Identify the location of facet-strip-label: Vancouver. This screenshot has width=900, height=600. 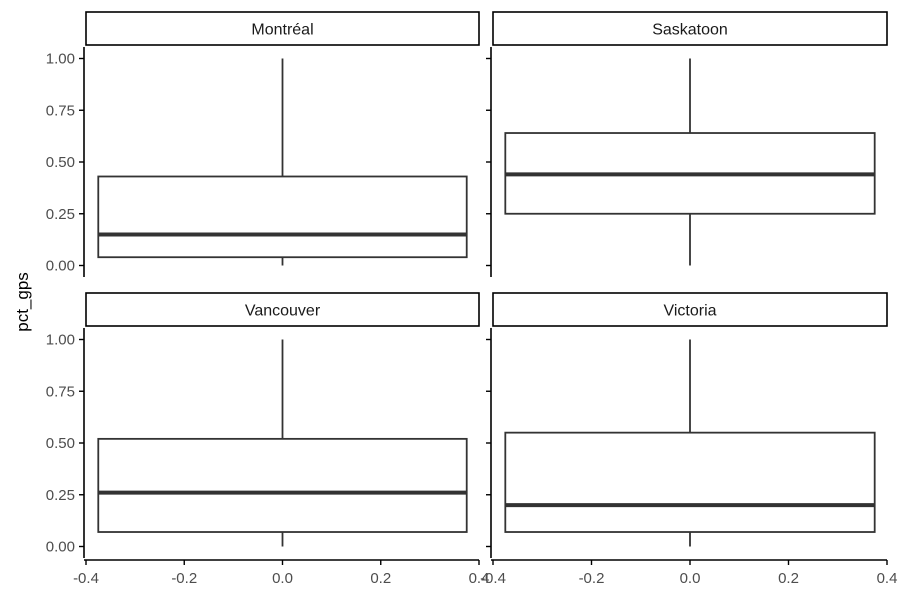
(283, 311).